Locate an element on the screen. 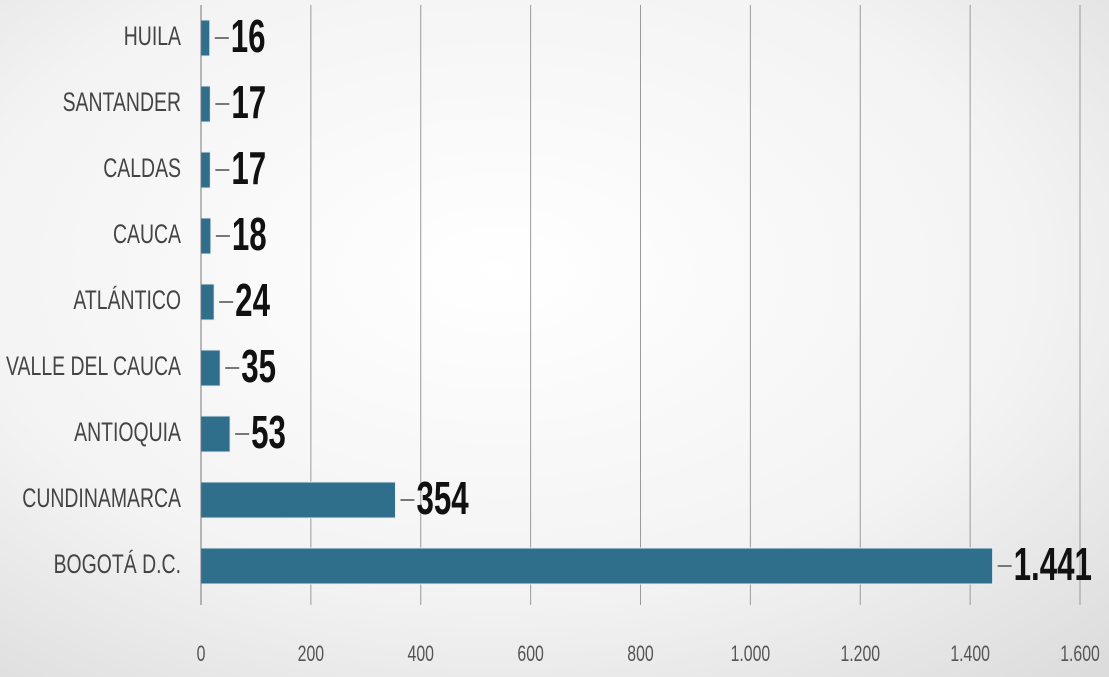  value-label-group: 35 is located at coordinates (258, 366).